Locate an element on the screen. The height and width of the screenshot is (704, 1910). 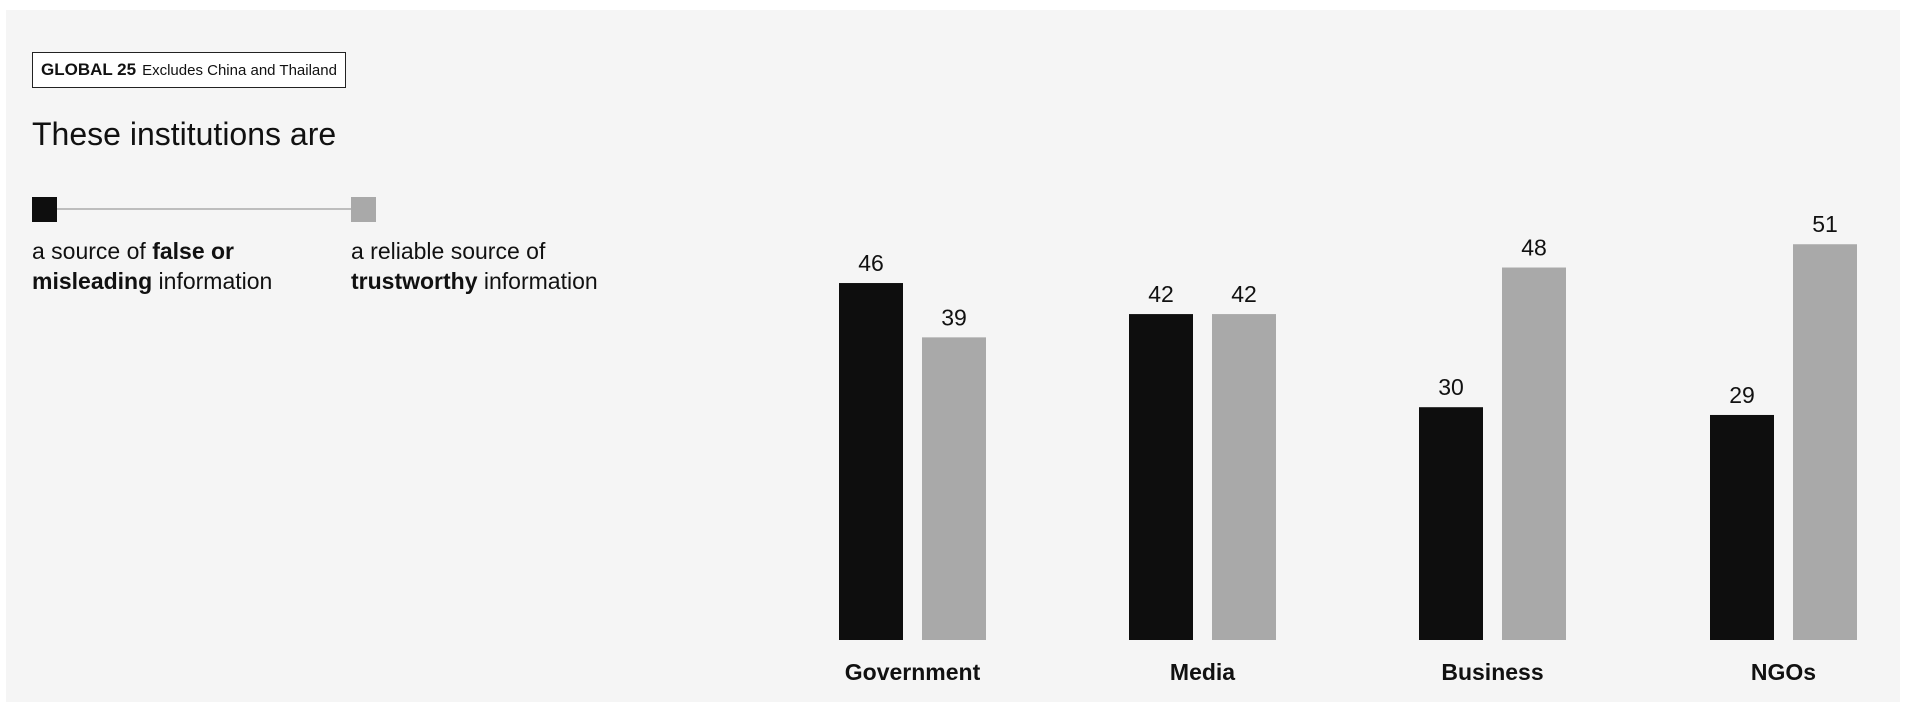
category-label-business: Business is located at coordinates (1492, 672).